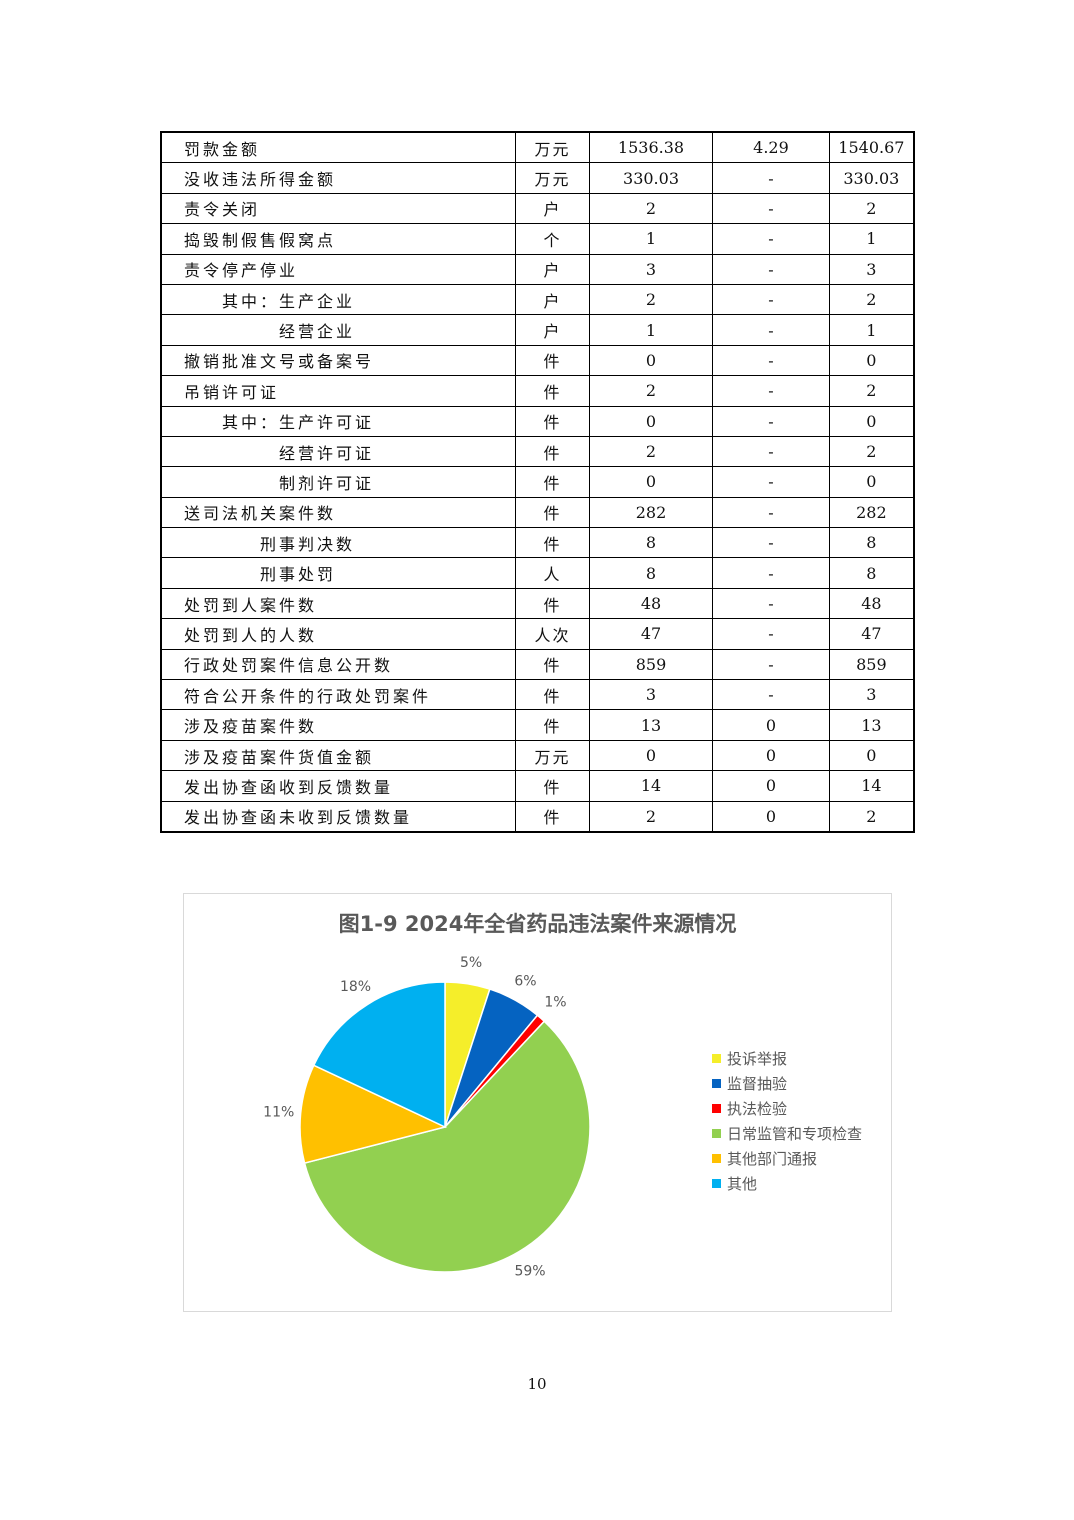 This screenshot has width=1074, height=1520. Describe the element at coordinates (871, 178) in the screenshot. I see `row-total: 330.03` at that location.